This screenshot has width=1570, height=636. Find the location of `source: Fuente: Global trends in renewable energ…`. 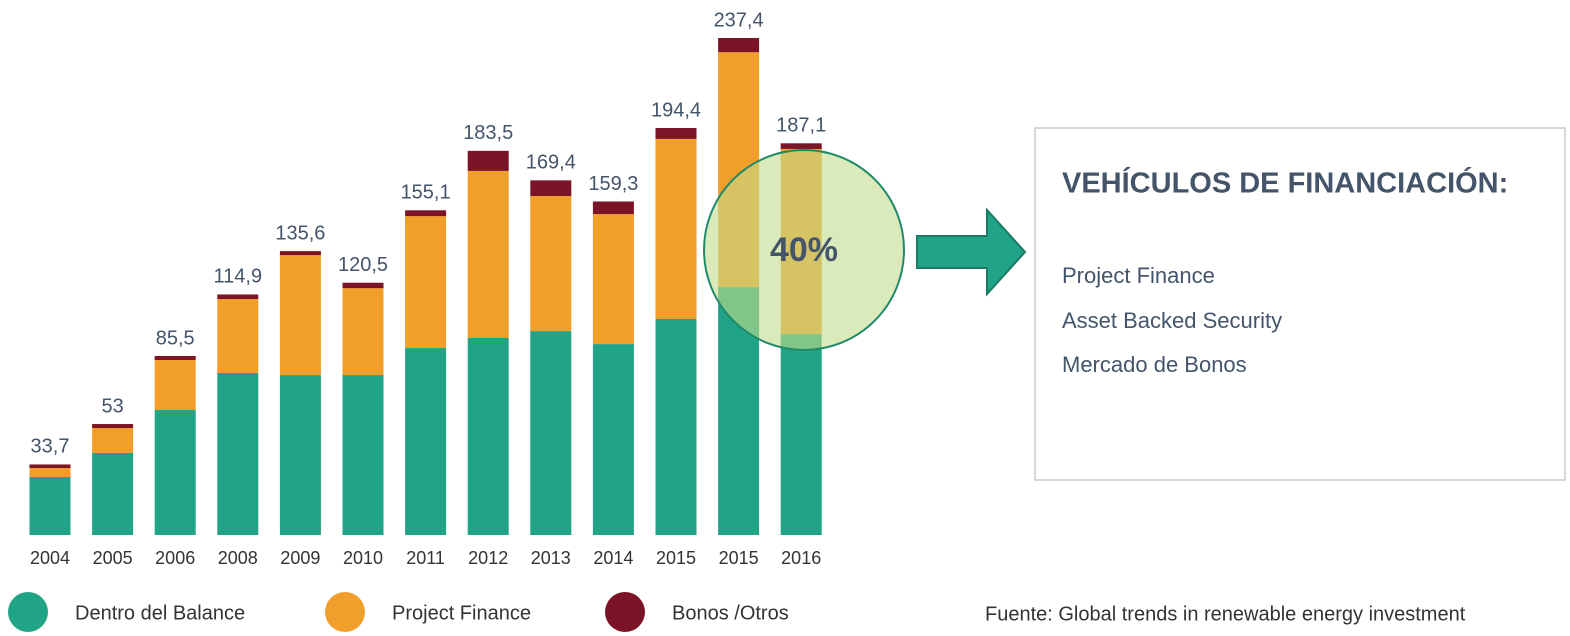

source: Fuente: Global trends in renewable energ… is located at coordinates (1225, 614).